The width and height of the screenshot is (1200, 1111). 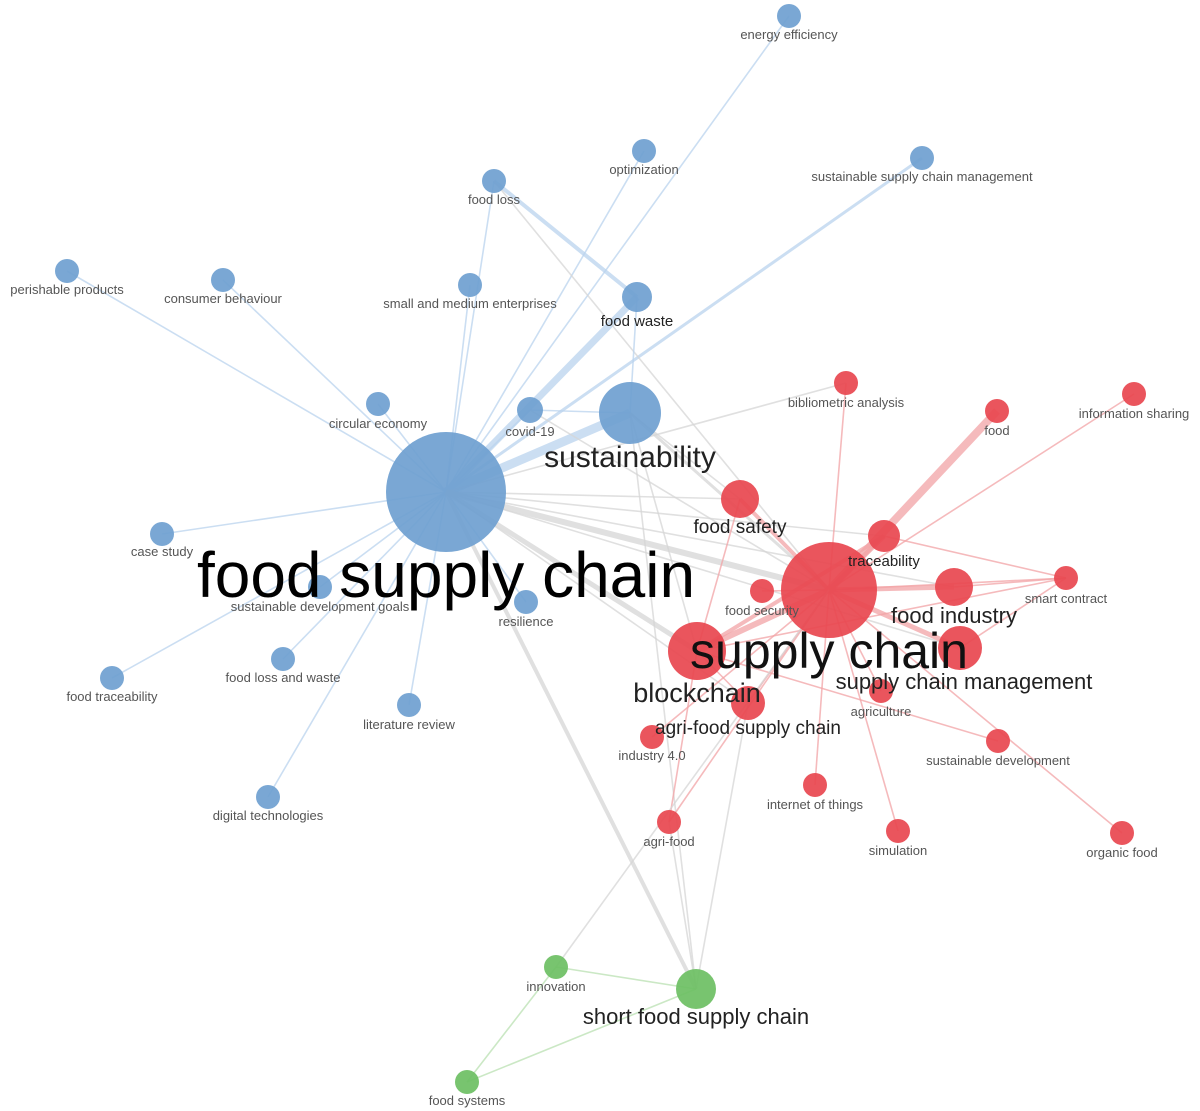 I want to click on node-supply-chain-management, so click(x=960, y=648).